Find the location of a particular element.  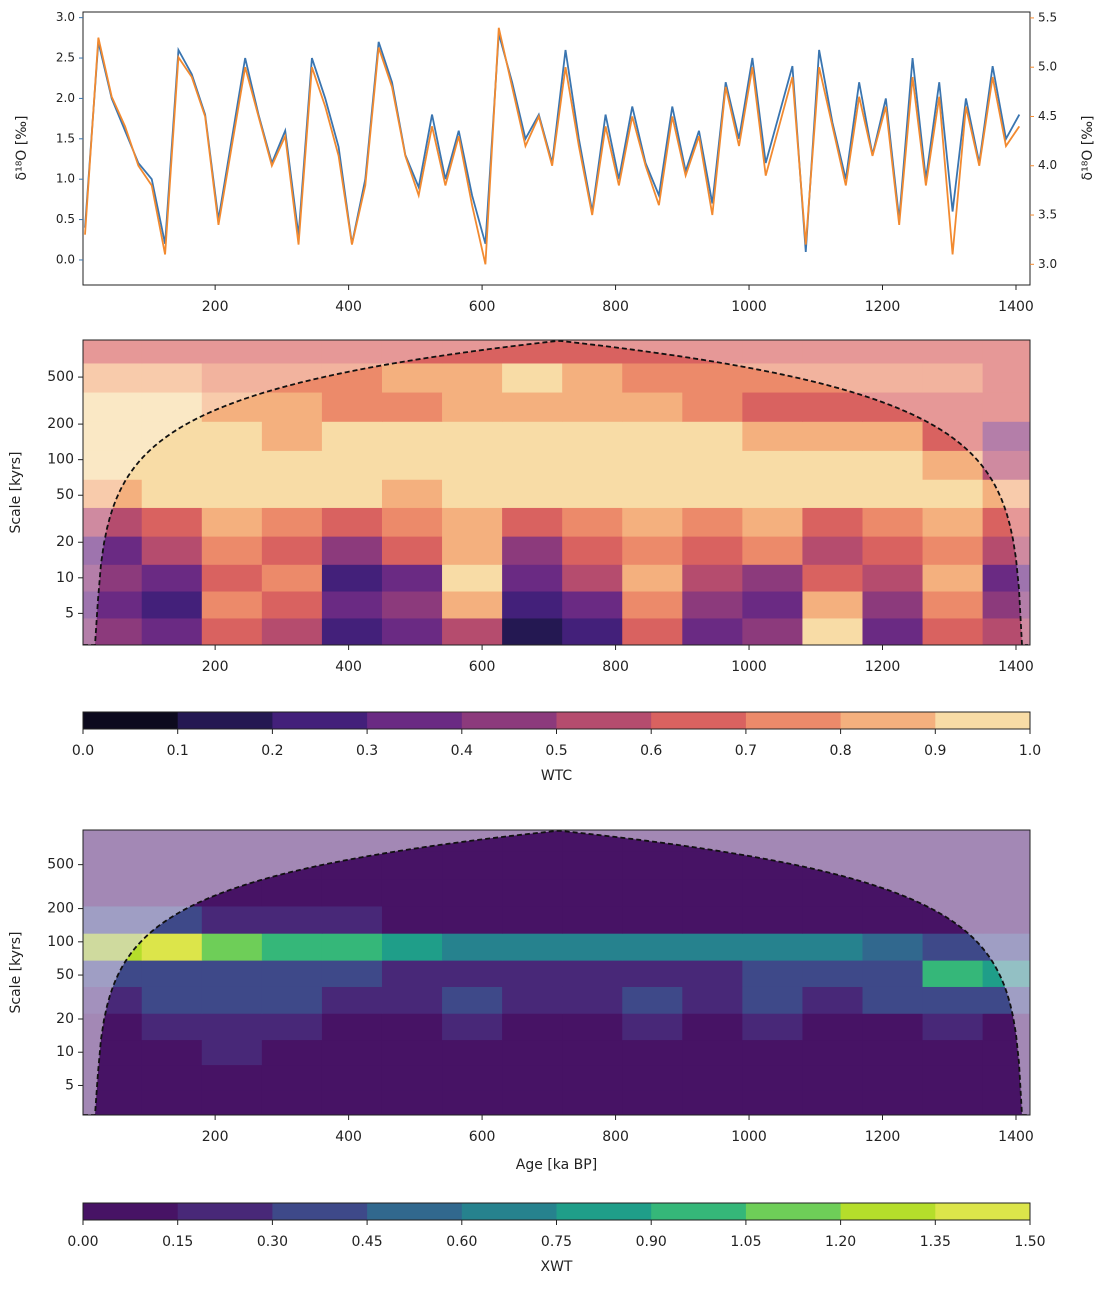

x-tick-label: 800 is located at coordinates (615, 667).